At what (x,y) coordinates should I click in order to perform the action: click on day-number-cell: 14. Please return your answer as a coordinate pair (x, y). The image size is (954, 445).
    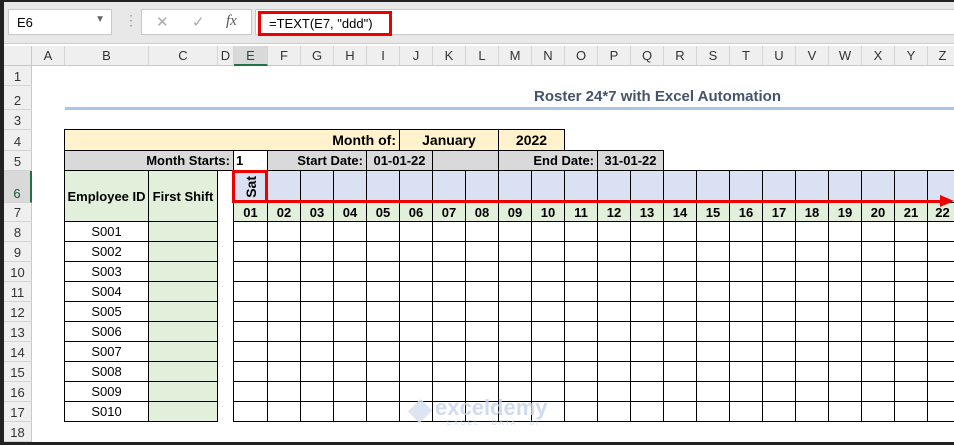
    Looking at the image, I should click on (680, 212).